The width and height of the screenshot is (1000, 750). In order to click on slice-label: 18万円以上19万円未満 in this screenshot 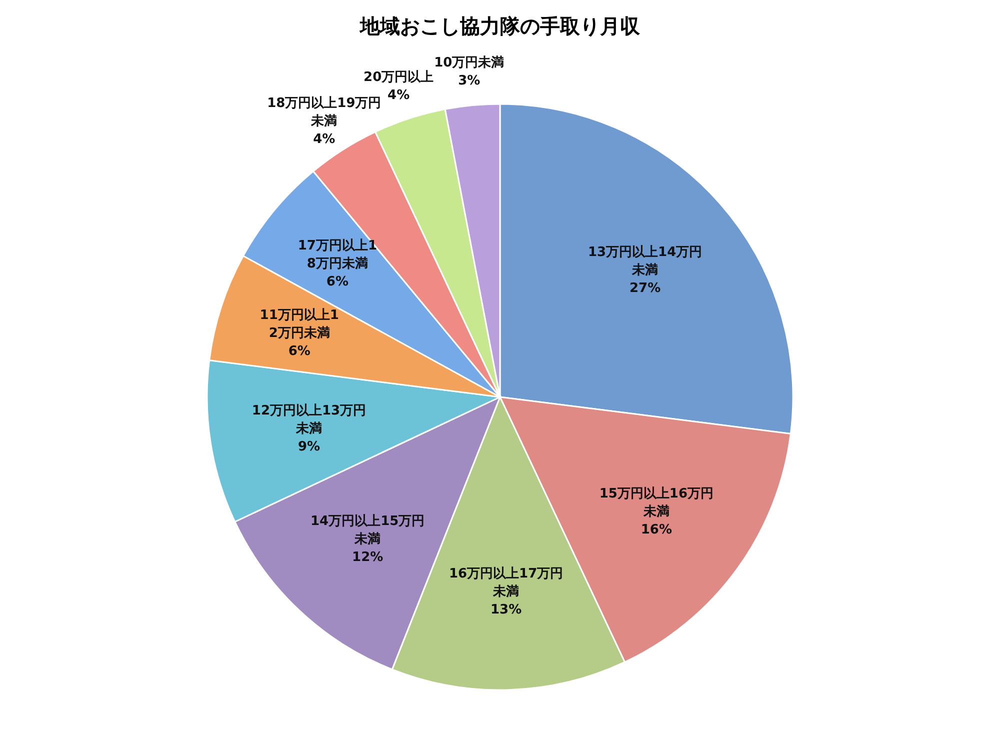, I will do `click(324, 112)`.